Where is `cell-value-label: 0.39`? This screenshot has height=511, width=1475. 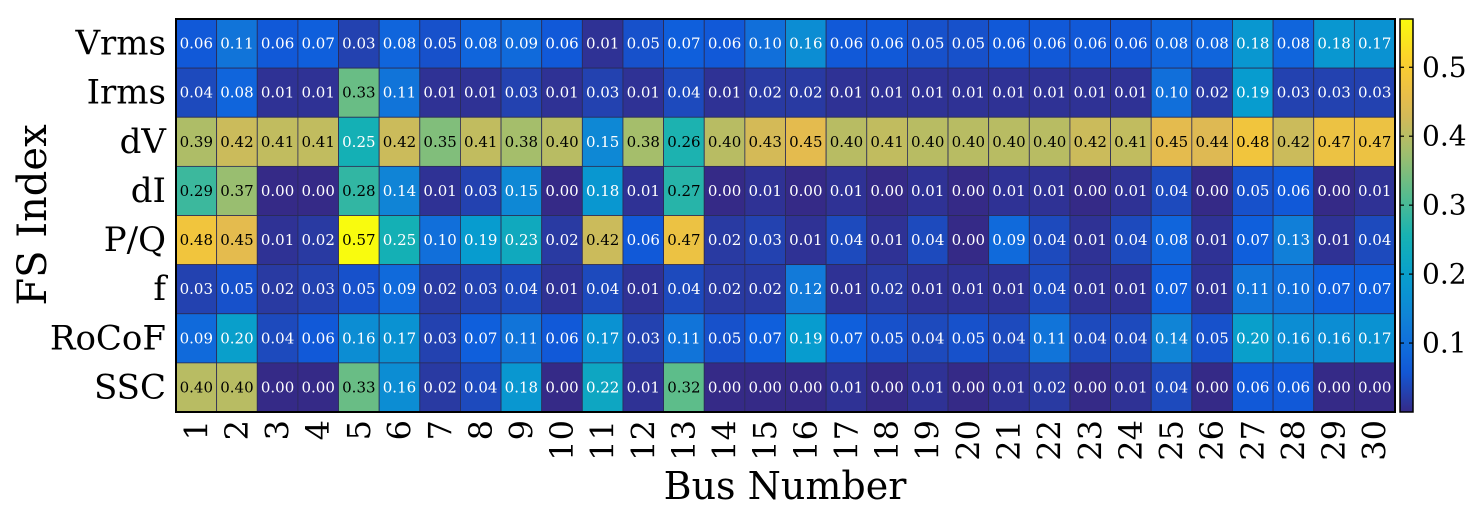 cell-value-label: 0.39 is located at coordinates (196, 142).